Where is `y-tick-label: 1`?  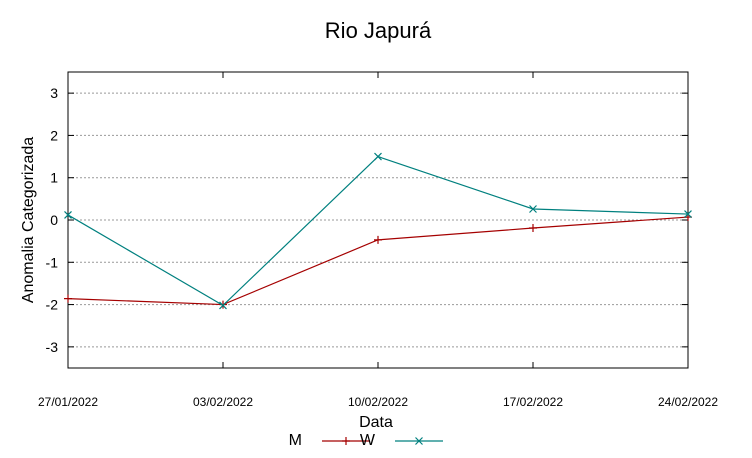 y-tick-label: 1 is located at coordinates (54, 178).